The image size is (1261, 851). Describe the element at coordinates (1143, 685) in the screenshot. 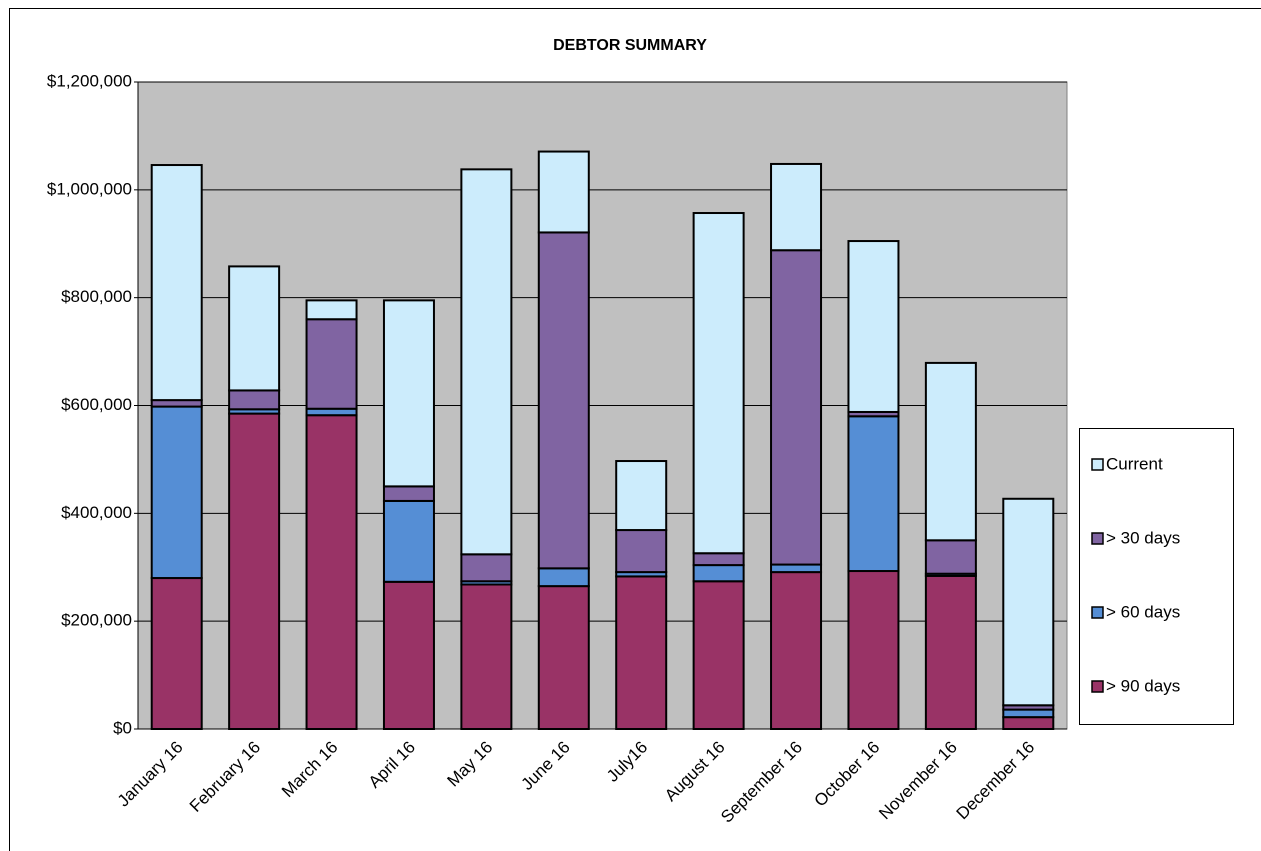

I see `legend-label: > 90 days` at that location.